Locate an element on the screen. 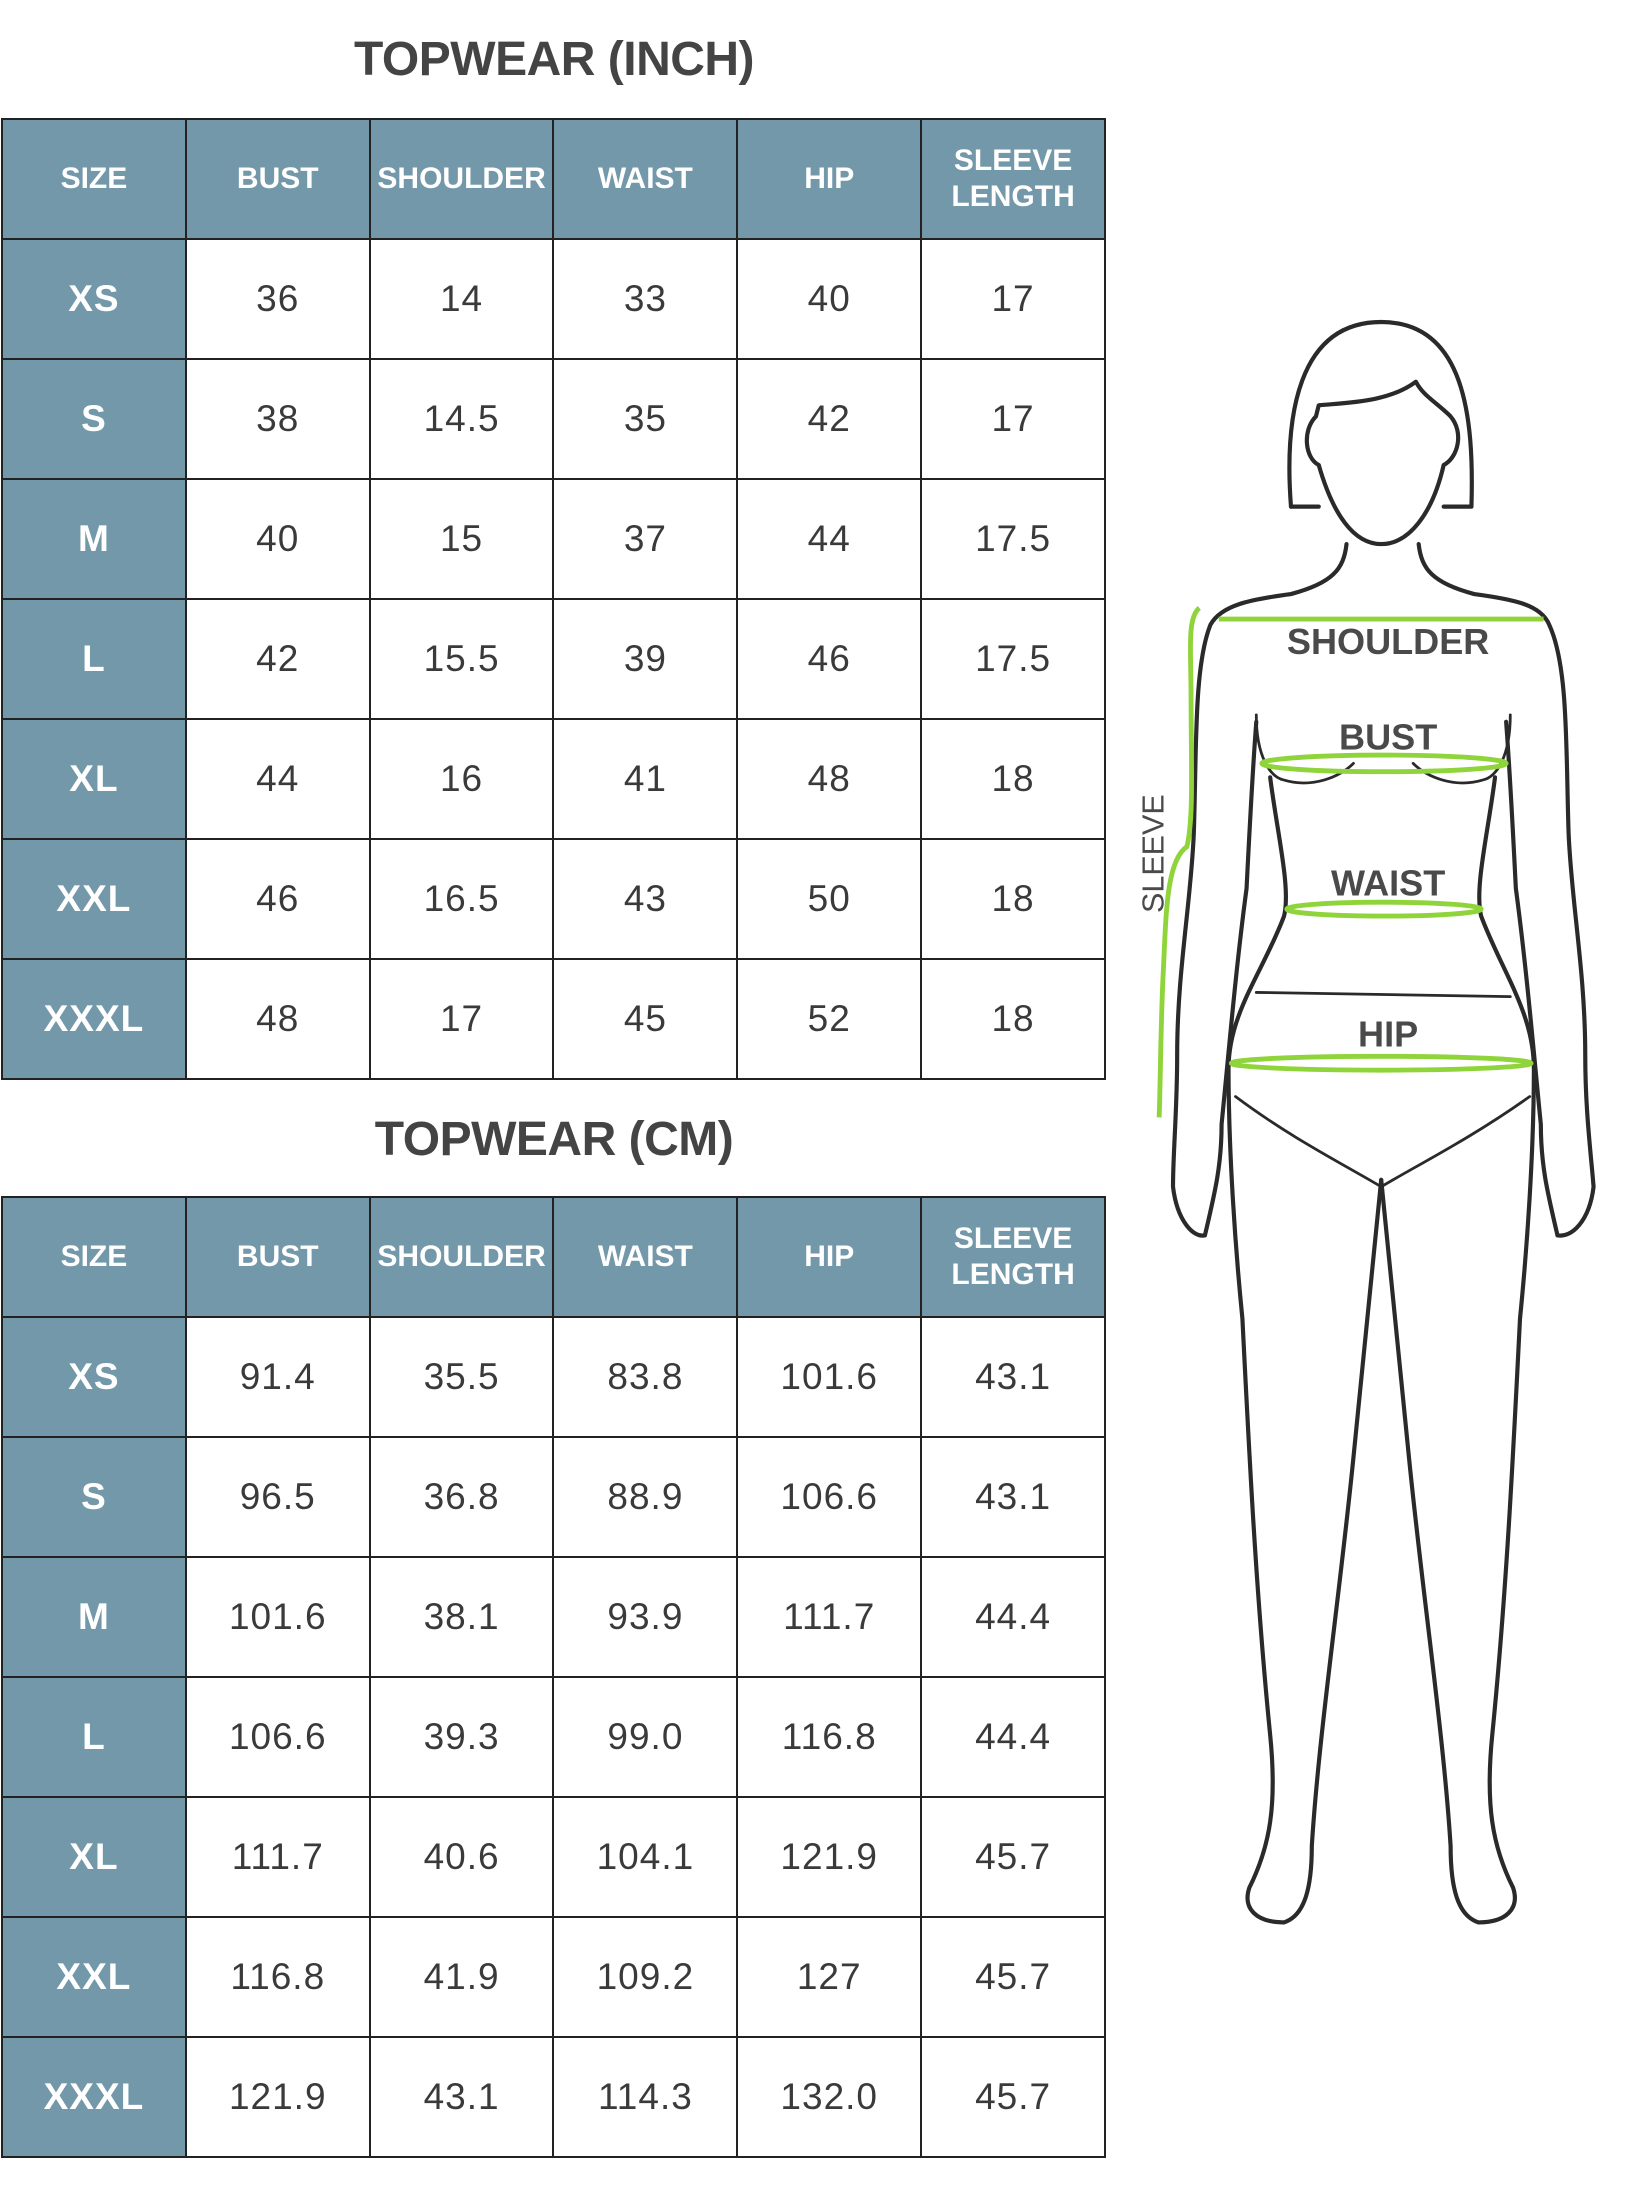  bust-measure-line is located at coordinates (1384, 763).